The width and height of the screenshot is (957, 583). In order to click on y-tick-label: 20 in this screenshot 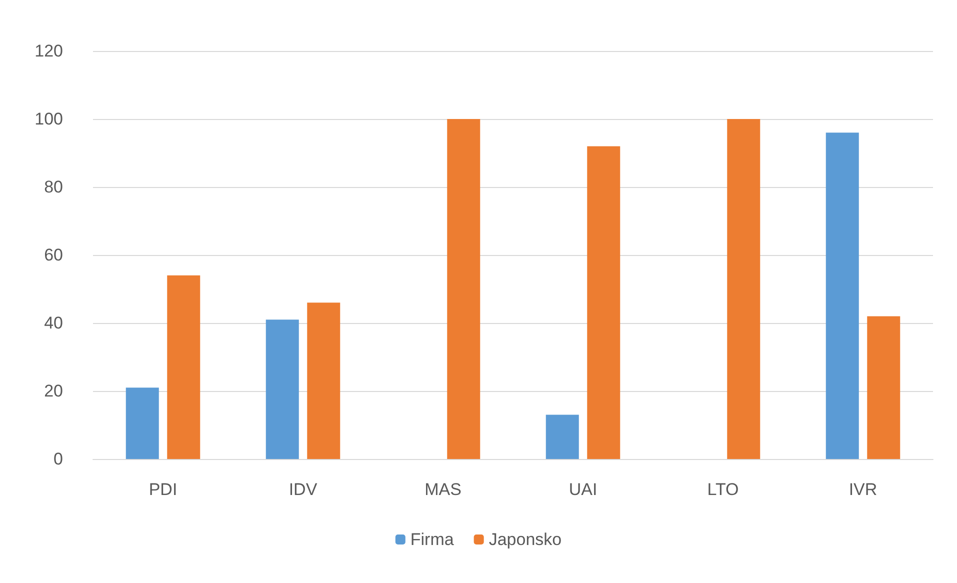, I will do `click(53, 391)`.